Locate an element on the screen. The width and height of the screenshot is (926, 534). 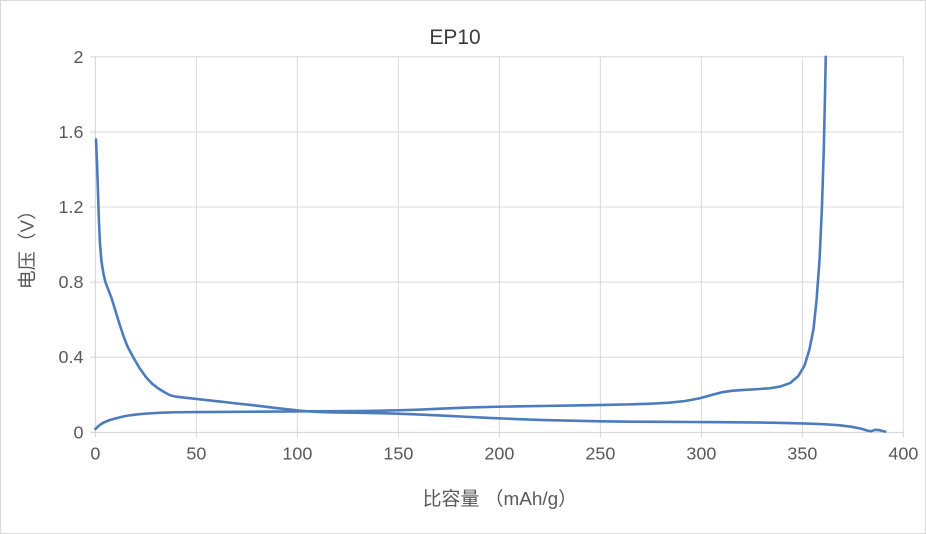
y-tick-label: 0.4 is located at coordinates (71, 357).